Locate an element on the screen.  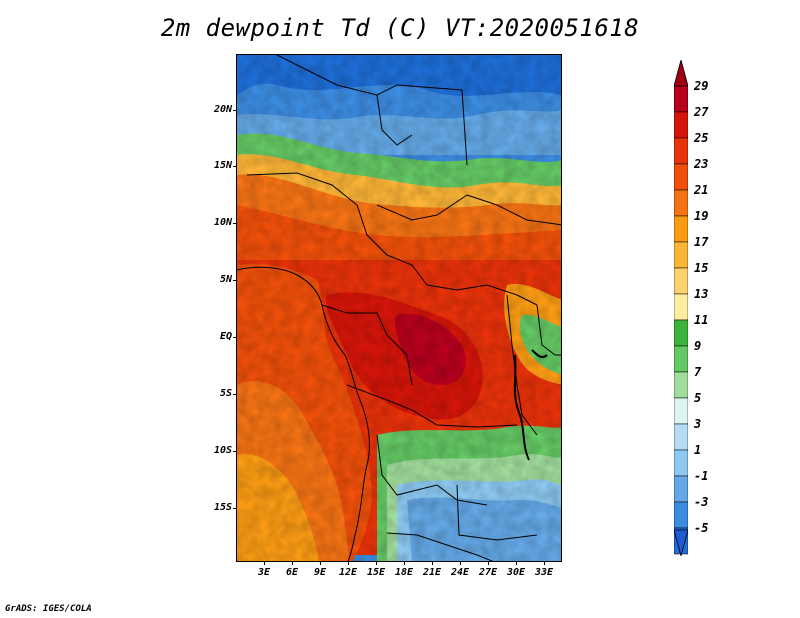
colorbar-label: 13 is located at coordinates (701, 294).